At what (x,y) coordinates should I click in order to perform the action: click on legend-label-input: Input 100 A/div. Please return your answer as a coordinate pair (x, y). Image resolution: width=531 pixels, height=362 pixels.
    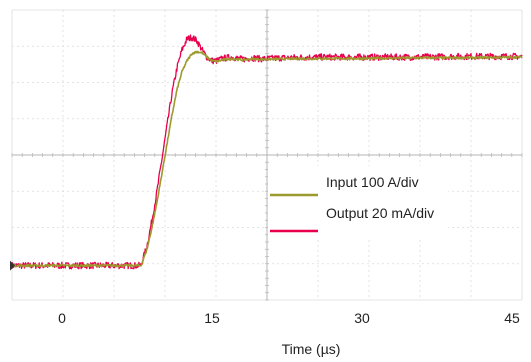
    Looking at the image, I should click on (372, 182).